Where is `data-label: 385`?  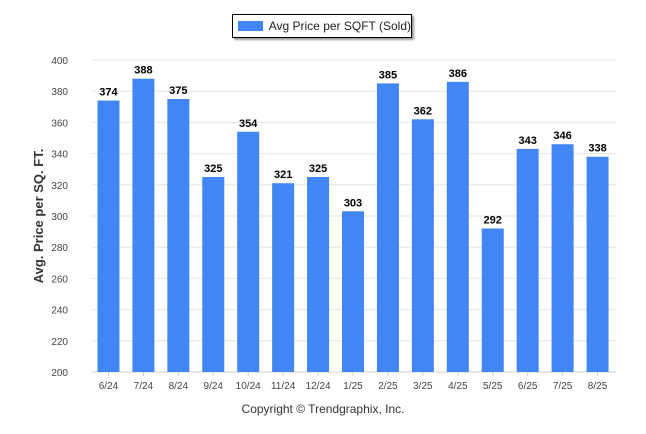 data-label: 385 is located at coordinates (388, 75).